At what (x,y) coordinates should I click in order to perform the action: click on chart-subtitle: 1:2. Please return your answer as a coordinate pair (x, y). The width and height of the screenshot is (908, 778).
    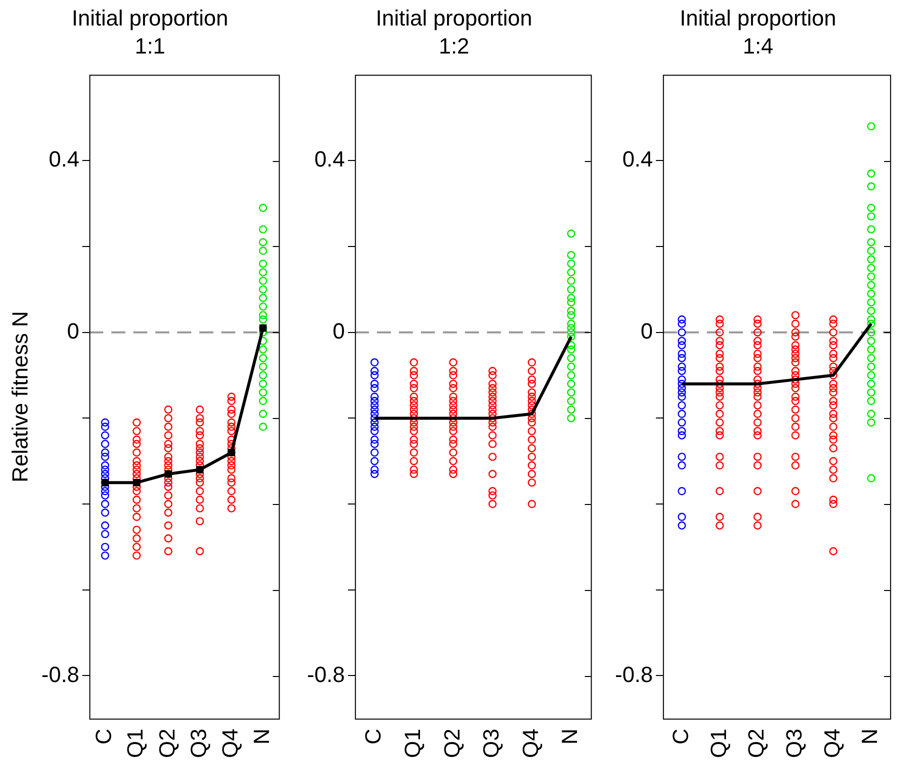
    Looking at the image, I should click on (454, 46).